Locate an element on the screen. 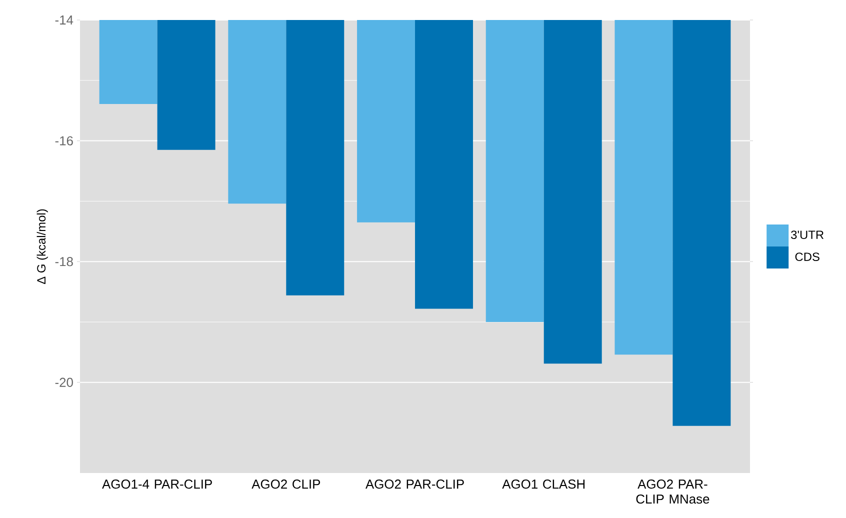 The width and height of the screenshot is (846, 518). y-tick-label: -16 is located at coordinates (64, 141).